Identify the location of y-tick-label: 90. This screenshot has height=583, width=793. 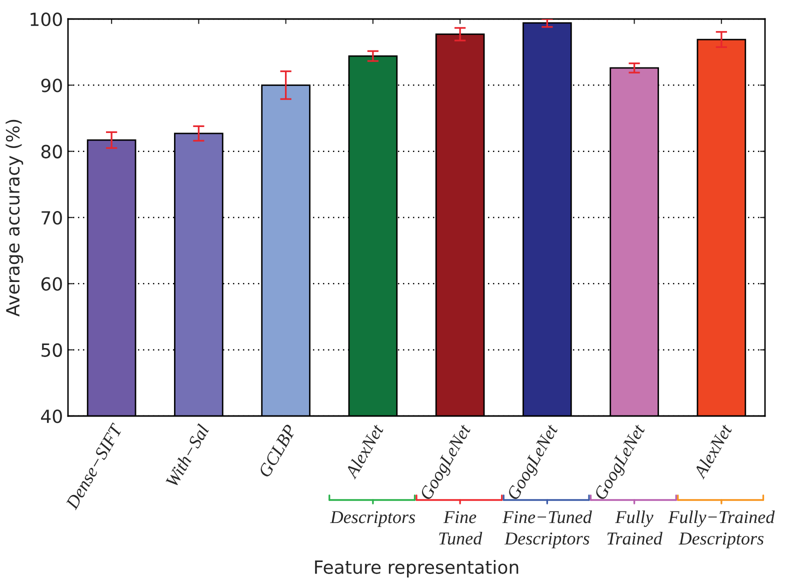
(51, 85).